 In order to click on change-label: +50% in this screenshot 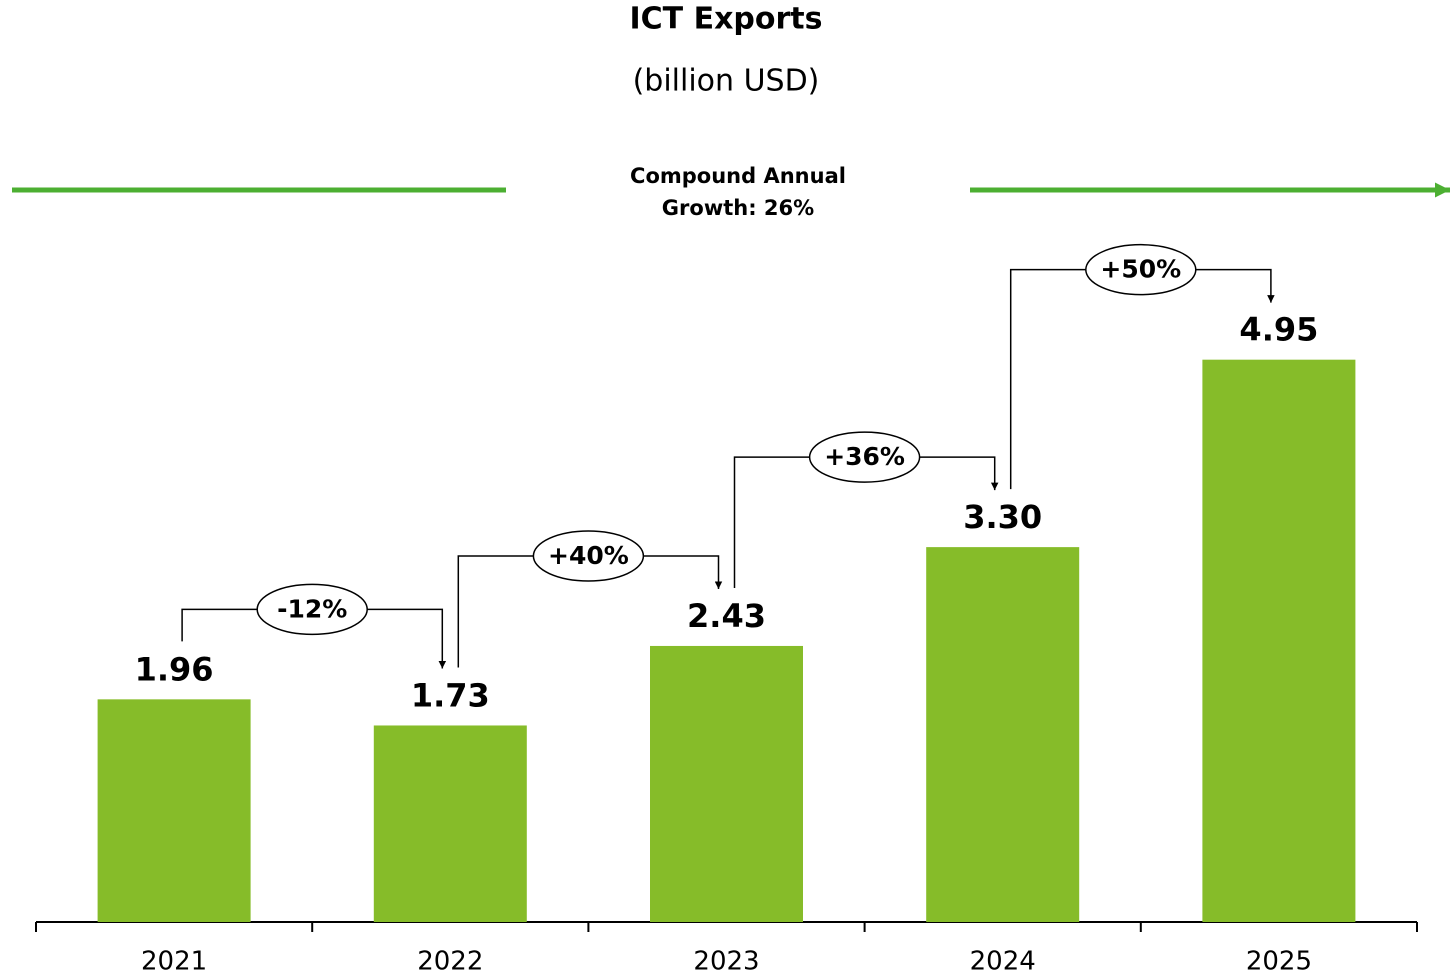, I will do `click(1140, 269)`.